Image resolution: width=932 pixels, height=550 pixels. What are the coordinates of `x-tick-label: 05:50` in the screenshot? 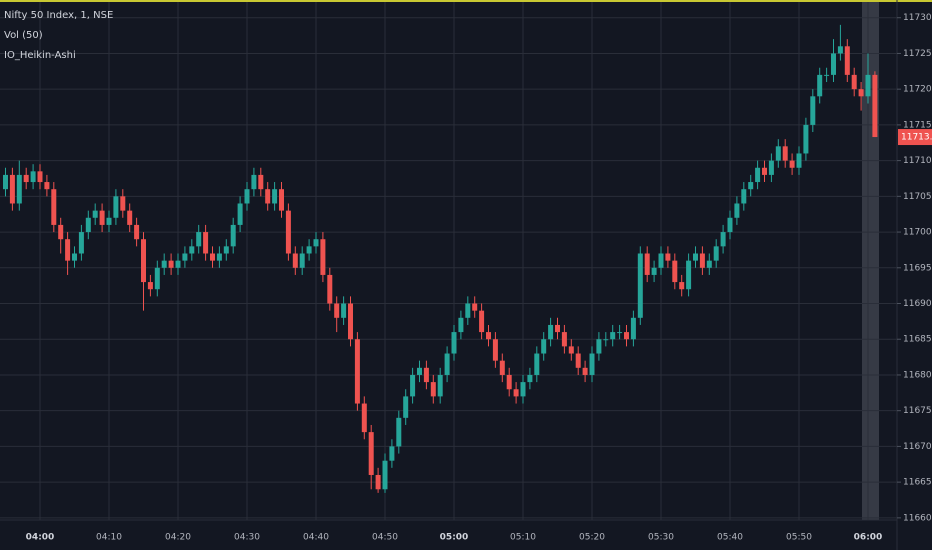 It's located at (799, 538).